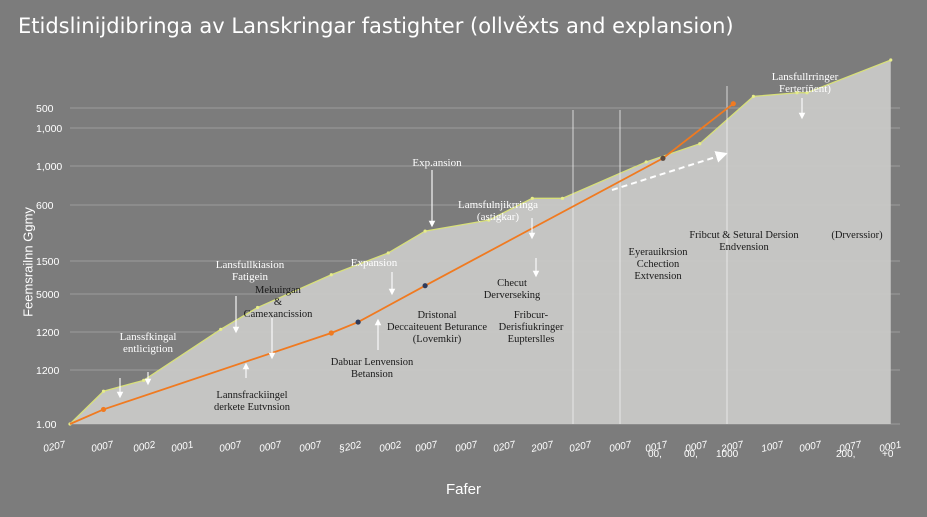 The image size is (927, 517). I want to click on annotation-label: entlicigtion, so click(148, 349).